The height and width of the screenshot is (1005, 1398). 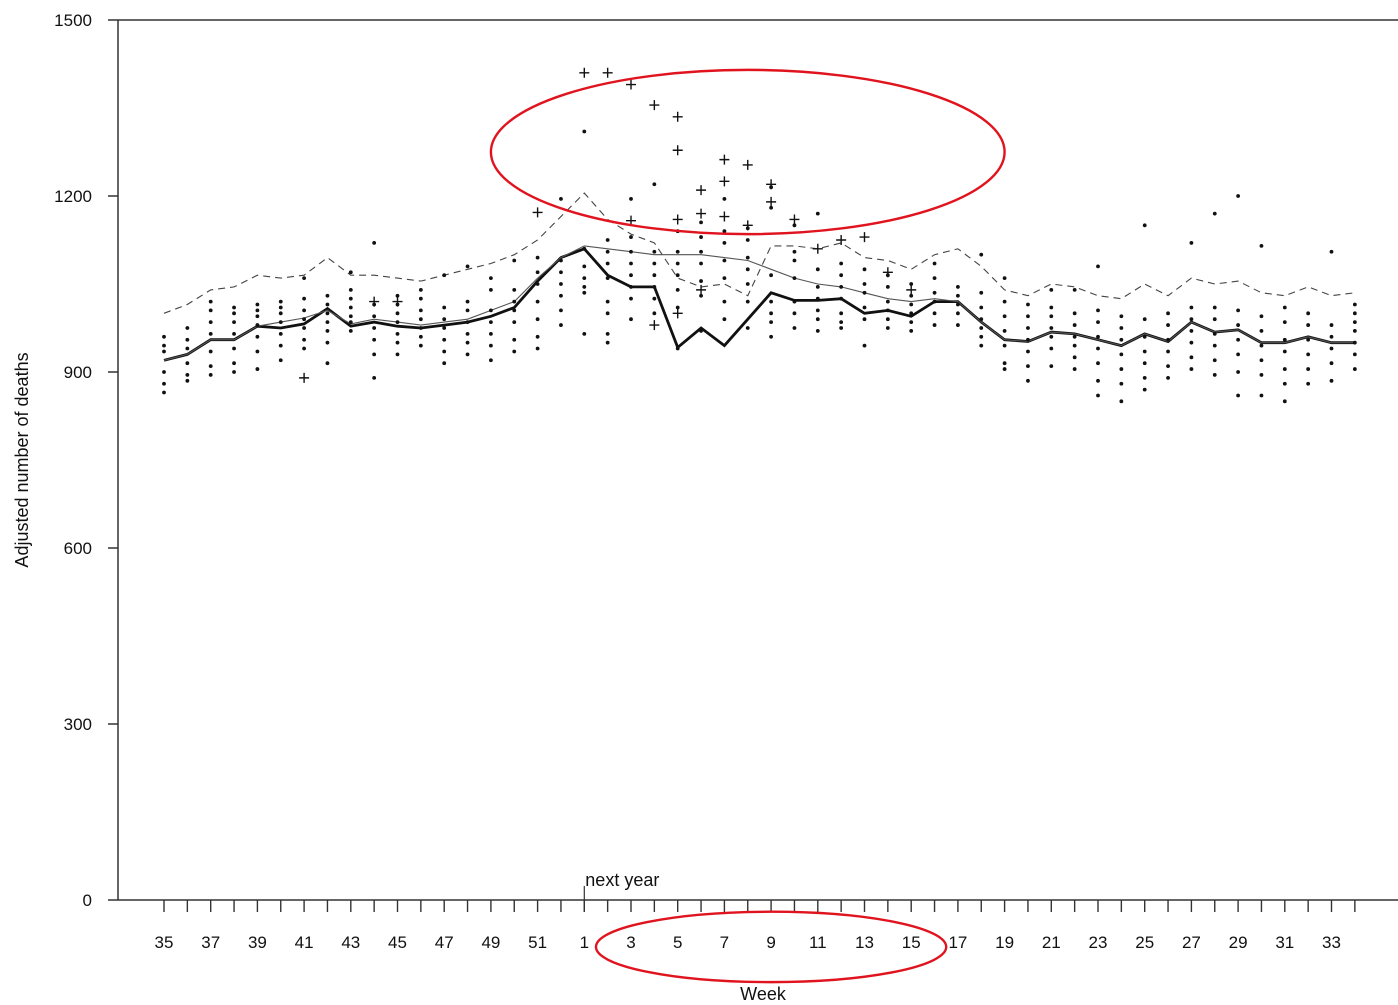 What do you see at coordinates (1144, 942) in the screenshot?
I see `x-tick-label: 25` at bounding box center [1144, 942].